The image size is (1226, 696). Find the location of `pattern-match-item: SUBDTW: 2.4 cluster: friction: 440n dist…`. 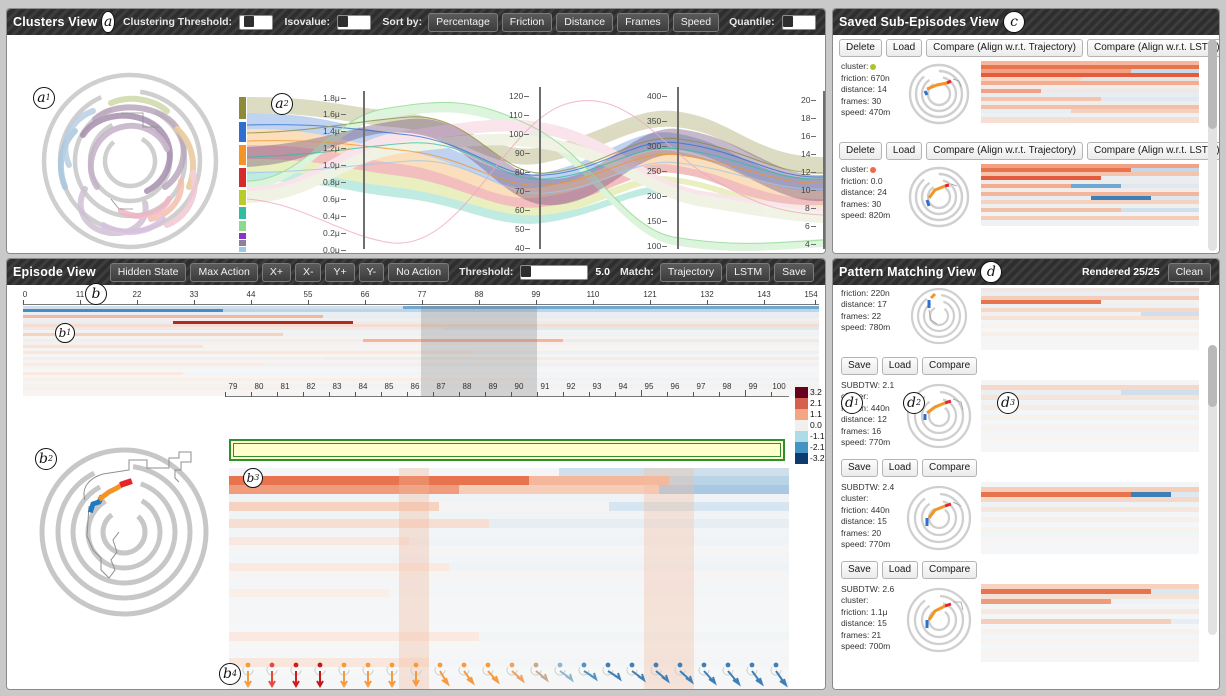

pattern-match-item: SUBDTW: 2.4 cluster: friction: 440n dist… is located at coordinates (1026, 519).